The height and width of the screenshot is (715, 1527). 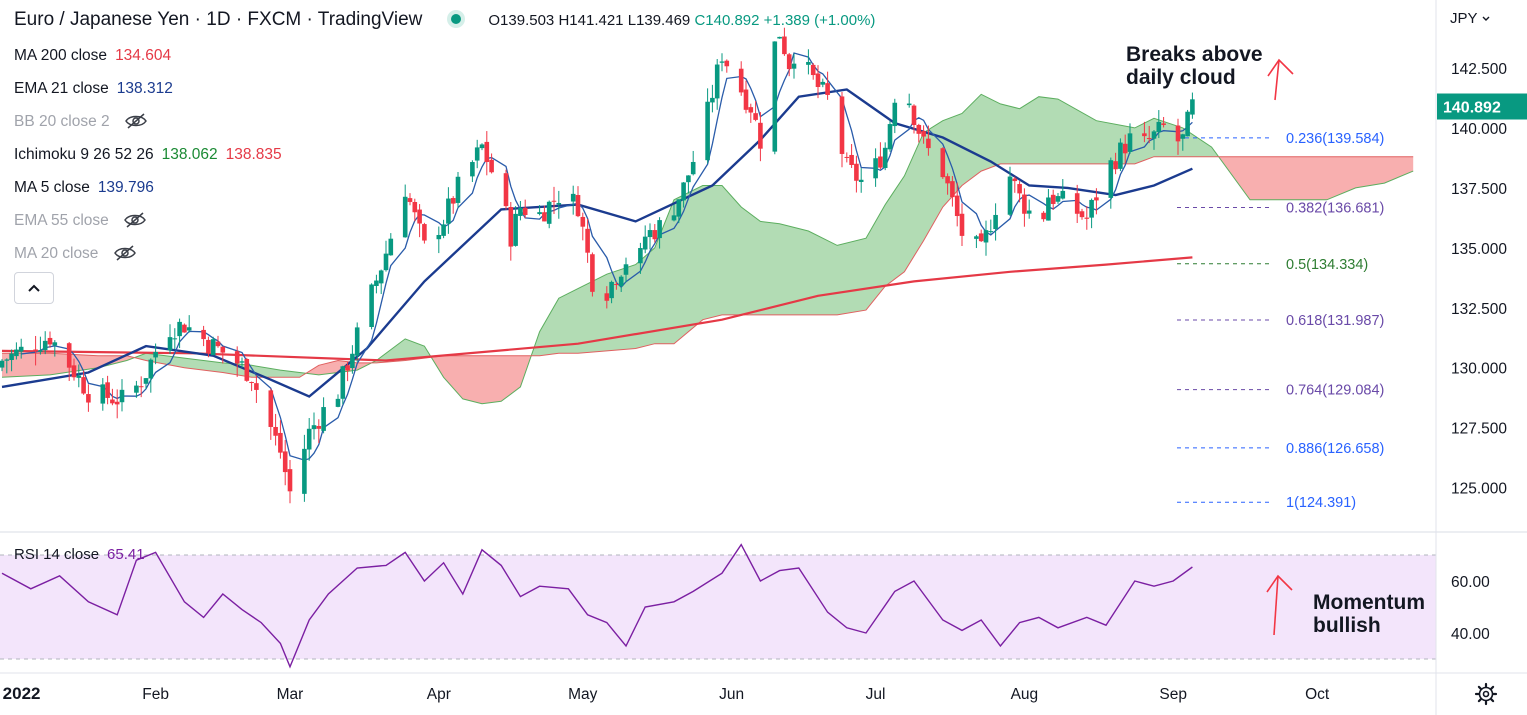 I want to click on legend-ema55: EMA 55 close, so click(x=80, y=221).